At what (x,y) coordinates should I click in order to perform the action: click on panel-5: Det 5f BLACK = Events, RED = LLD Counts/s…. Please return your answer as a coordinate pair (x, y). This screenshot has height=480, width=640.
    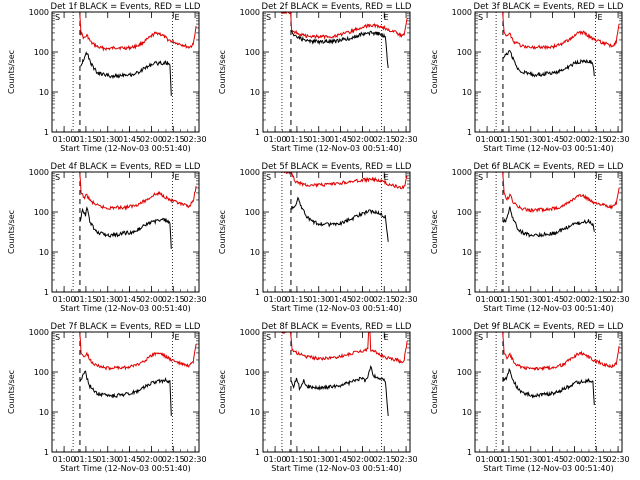
    Looking at the image, I should click on (318, 237).